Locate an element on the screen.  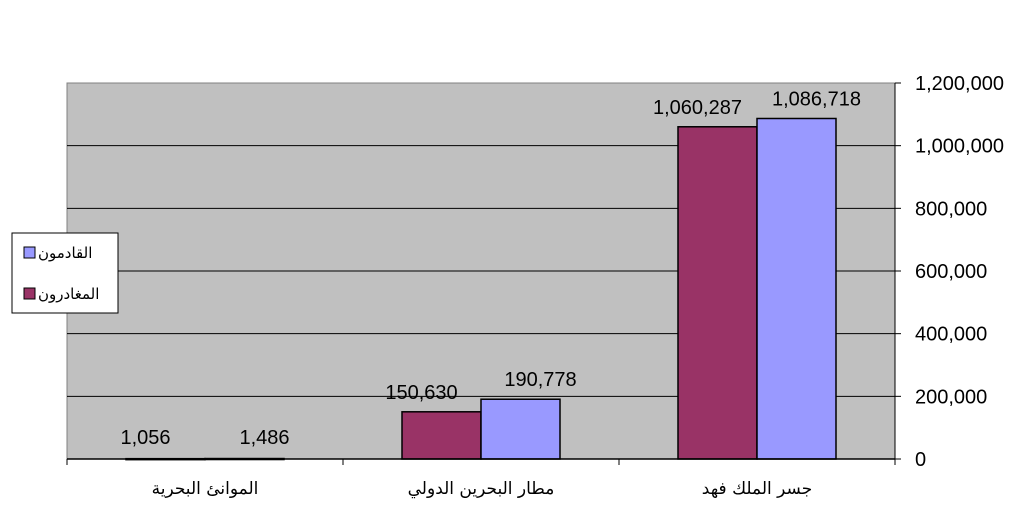
data-label-arrivals: 1,086,718 is located at coordinates (816, 99).